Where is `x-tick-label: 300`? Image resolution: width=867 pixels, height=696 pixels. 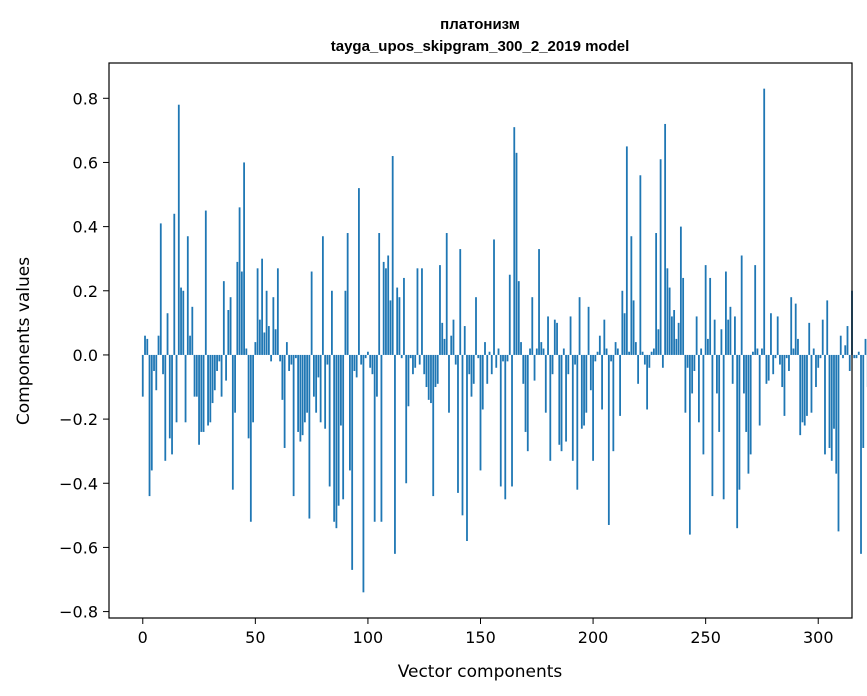 x-tick-label: 300 is located at coordinates (818, 637).